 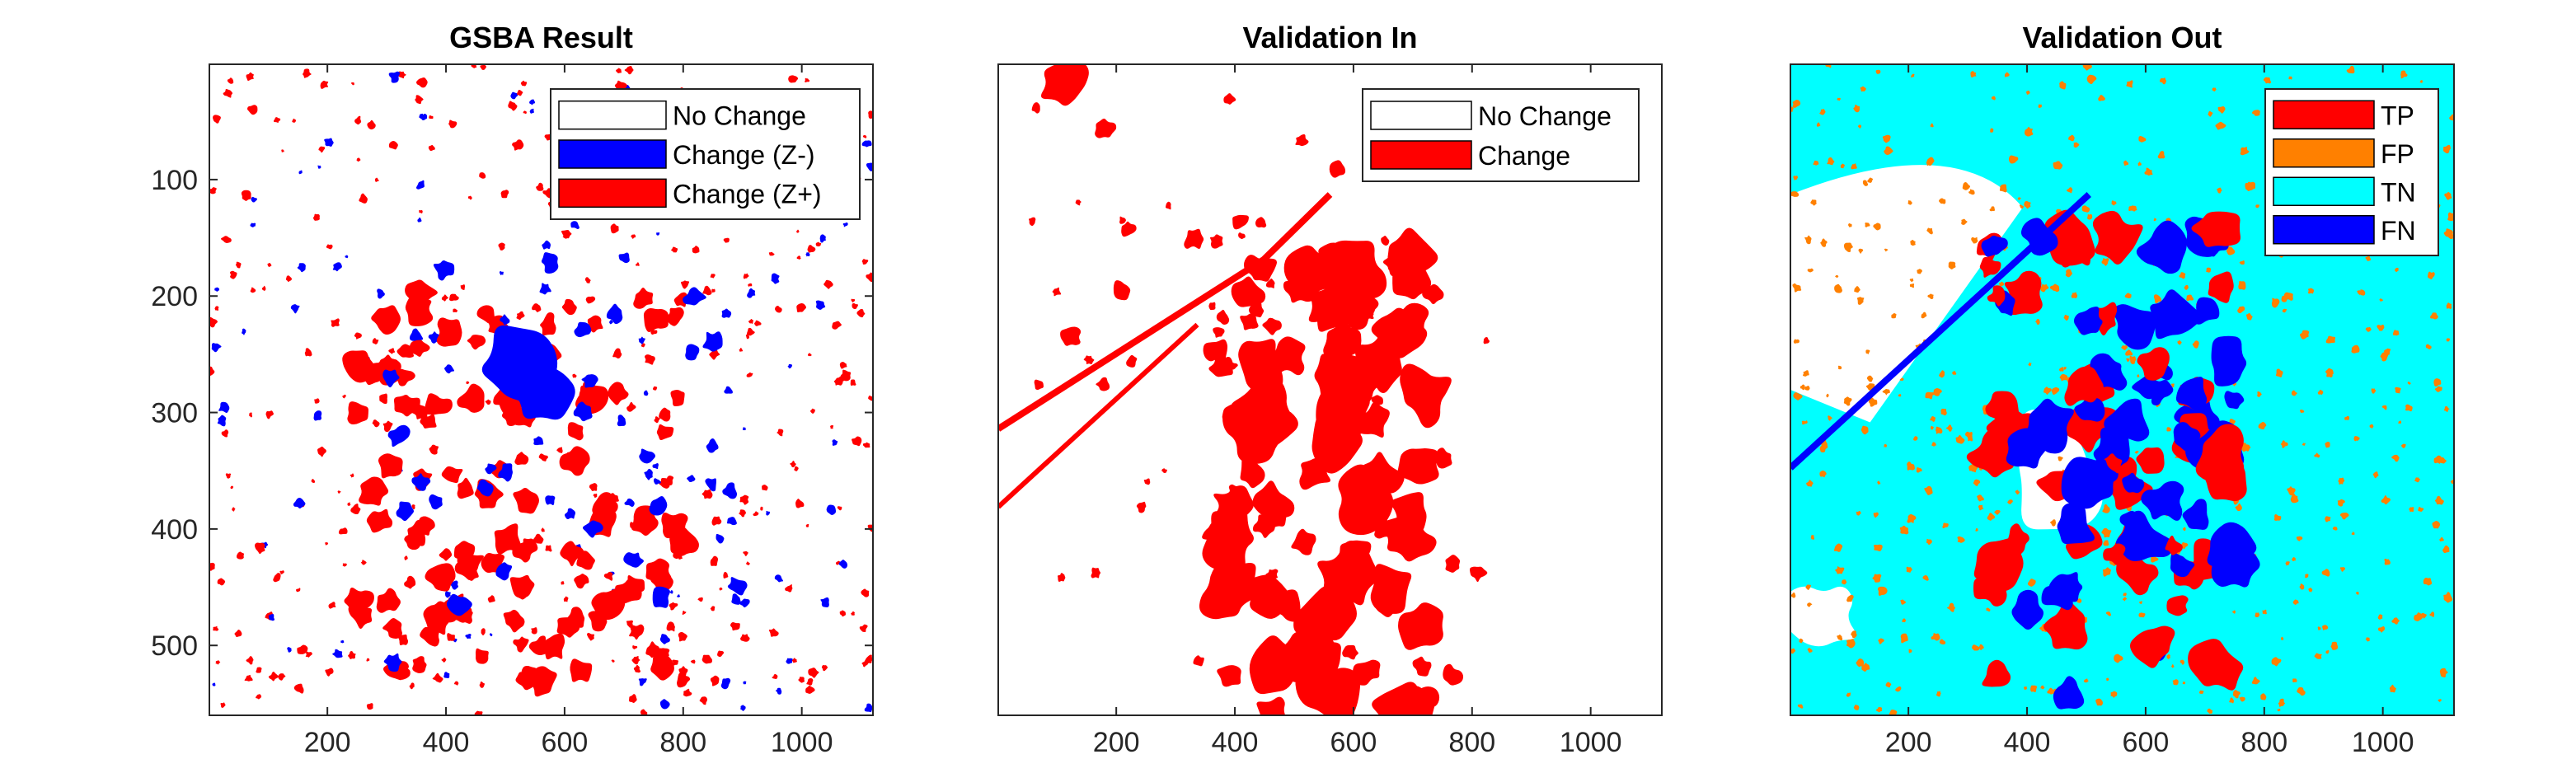 I want to click on legend-label: FP, so click(x=2397, y=154).